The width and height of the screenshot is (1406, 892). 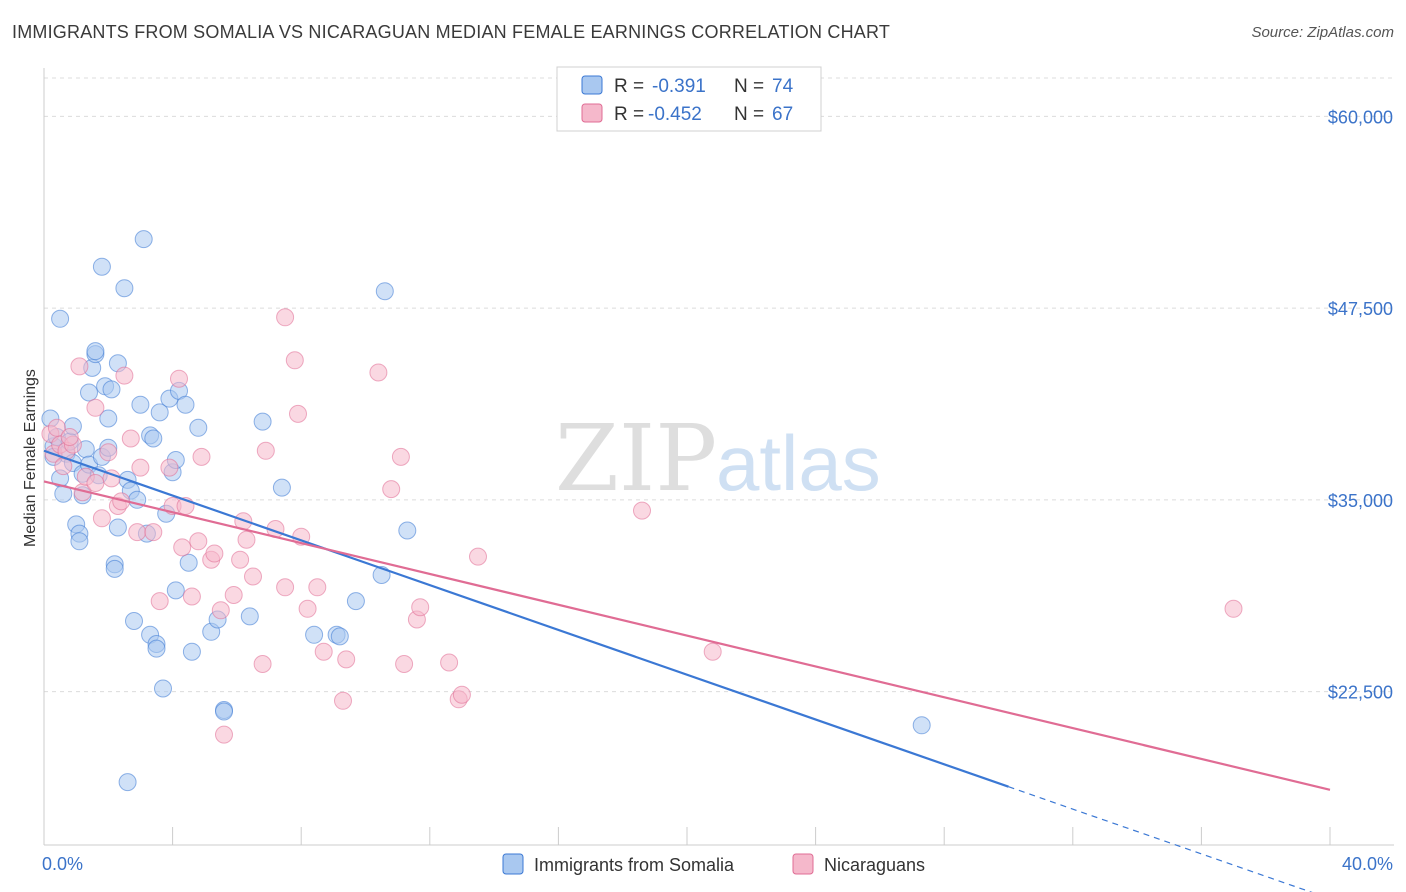 I want to click on source-label: Source: ZipAtlas.com, so click(x=1322, y=32).